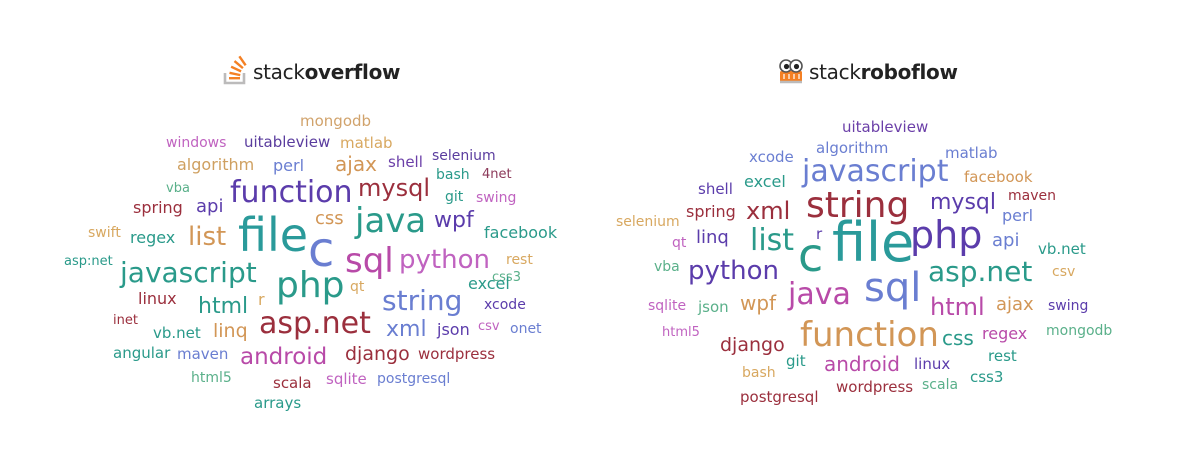  What do you see at coordinates (648, 222) in the screenshot?
I see `tag-word: selenium` at bounding box center [648, 222].